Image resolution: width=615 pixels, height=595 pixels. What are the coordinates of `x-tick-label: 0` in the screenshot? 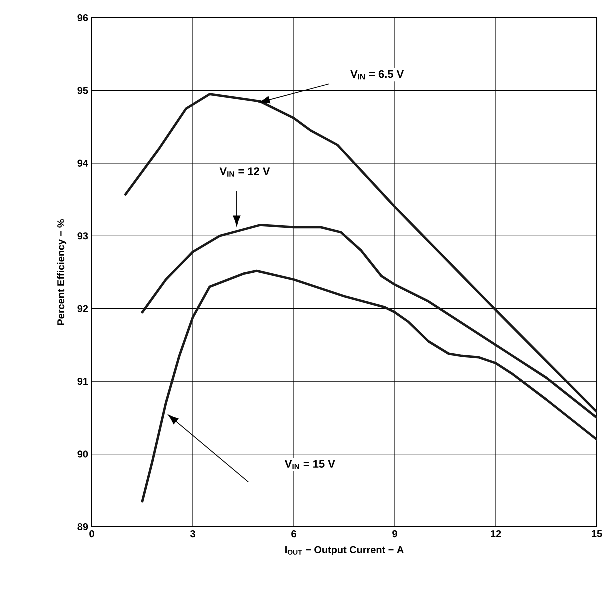 It's located at (92, 534).